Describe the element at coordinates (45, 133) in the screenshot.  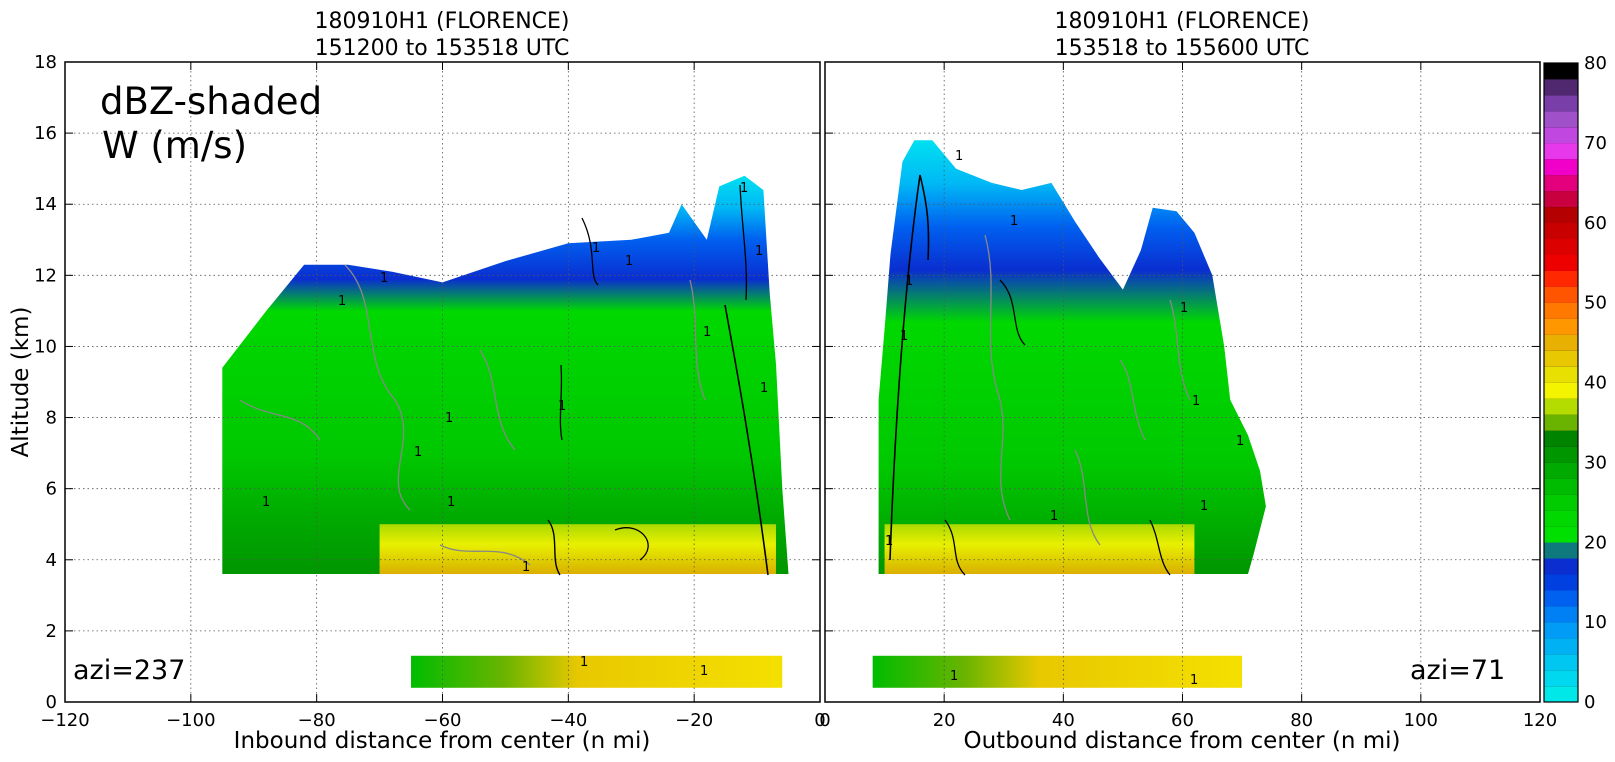
I see `y-tick-label: 16` at that location.